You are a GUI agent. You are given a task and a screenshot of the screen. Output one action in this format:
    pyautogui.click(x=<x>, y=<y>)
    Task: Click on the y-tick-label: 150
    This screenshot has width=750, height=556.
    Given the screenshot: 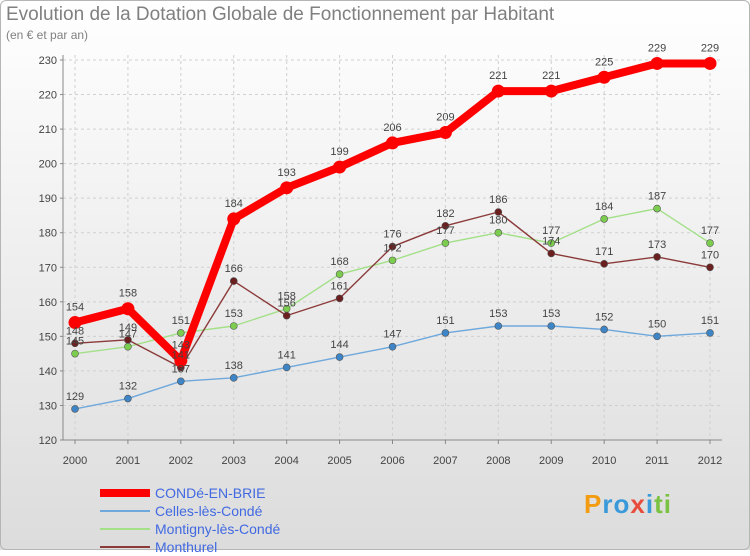 What is the action you would take?
    pyautogui.click(x=48, y=337)
    